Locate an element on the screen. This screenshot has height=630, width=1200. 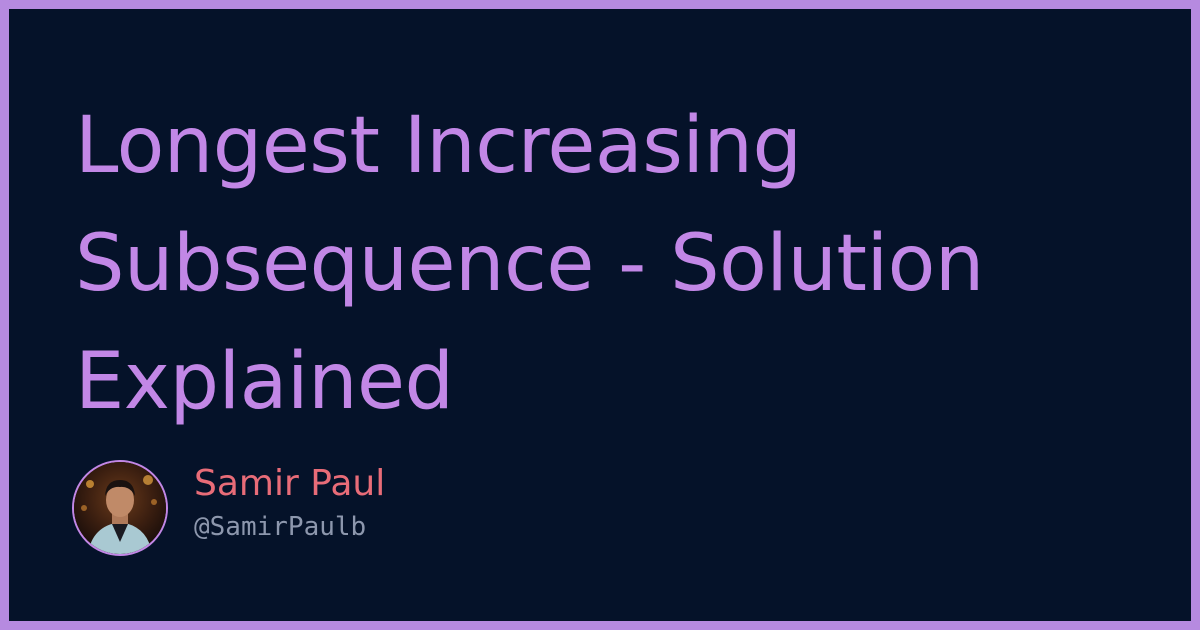
author-handle: @SamirPaulb is located at coordinates (280, 527).